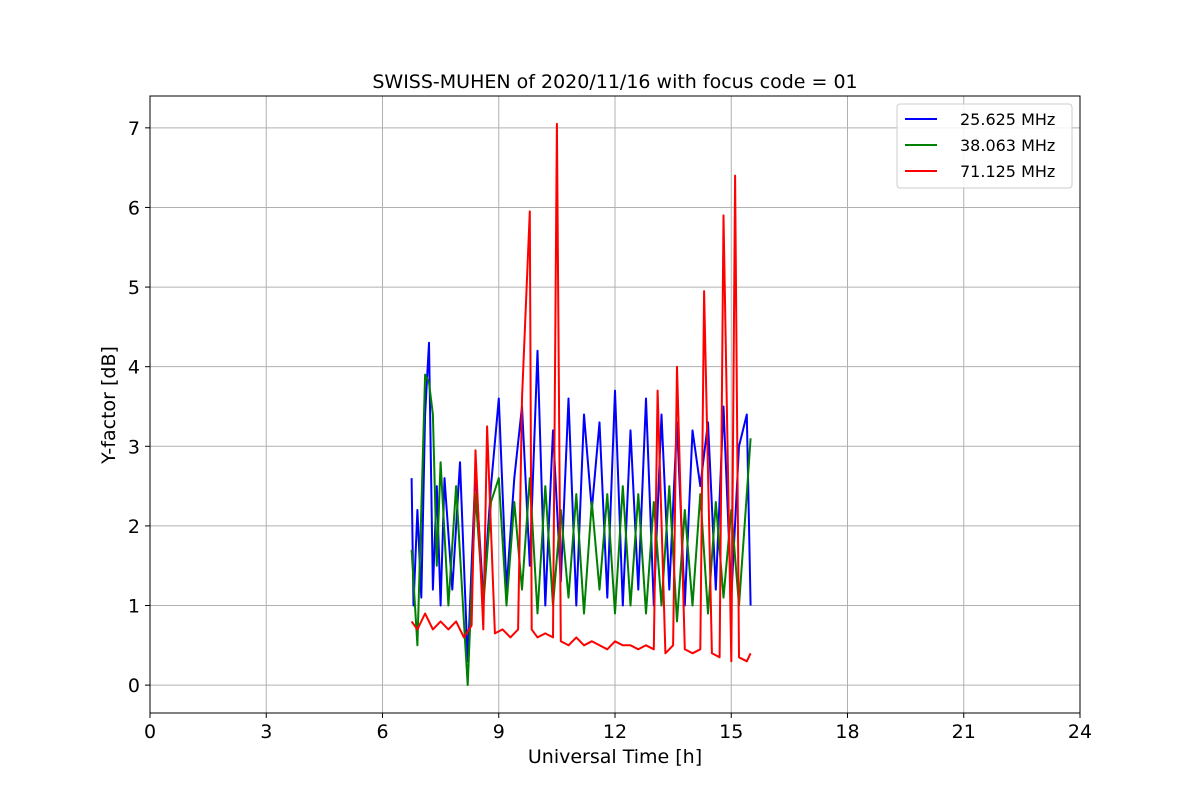  What do you see at coordinates (109, 405) in the screenshot?
I see `y-axis-label: Y-factor [dB]` at bounding box center [109, 405].